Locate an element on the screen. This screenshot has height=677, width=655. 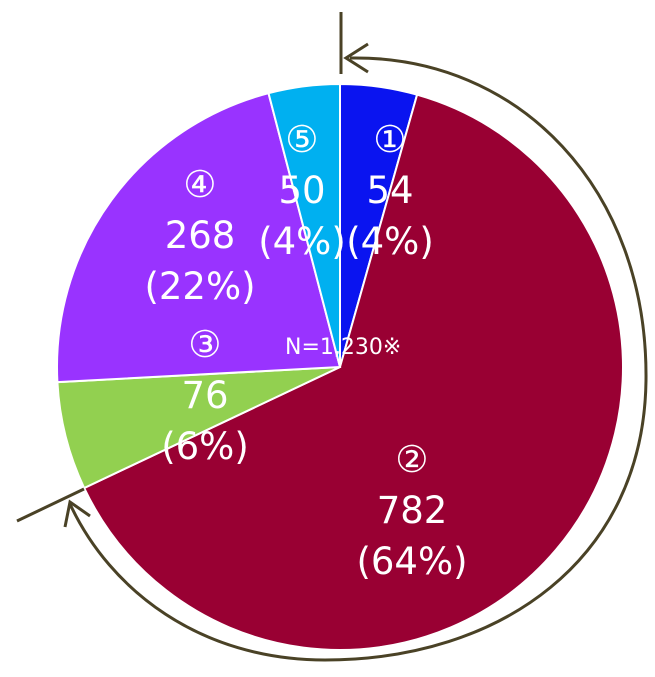
slice-3-value-label: 76 is located at coordinates (204, 395).